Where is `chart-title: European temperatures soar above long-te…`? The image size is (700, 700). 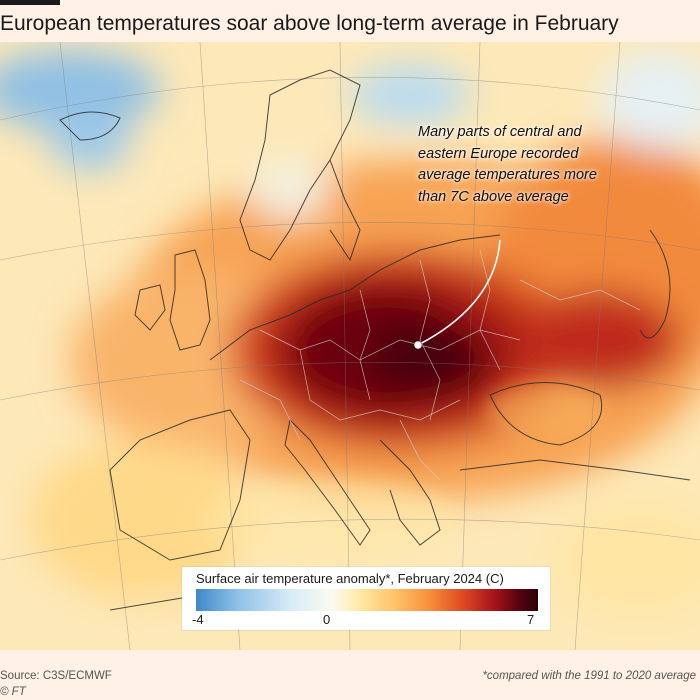
chart-title: European temperatures soar above long-te… is located at coordinates (309, 23).